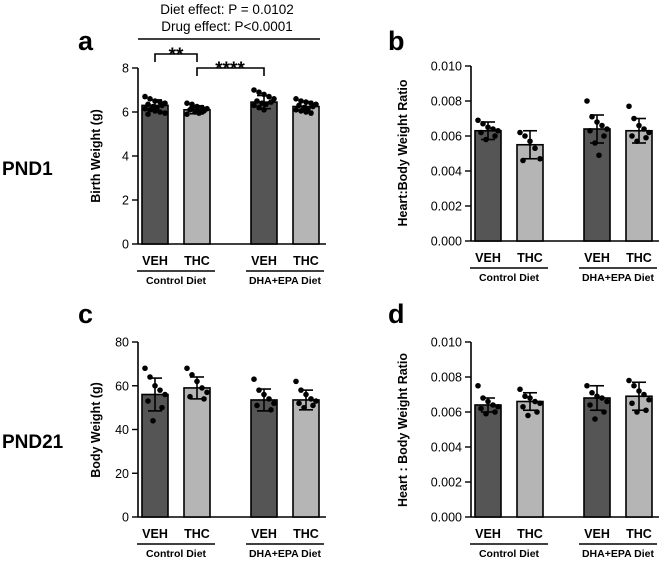 This screenshot has width=669, height=567. I want to click on y-tick-label: 0.000, so click(446, 518).